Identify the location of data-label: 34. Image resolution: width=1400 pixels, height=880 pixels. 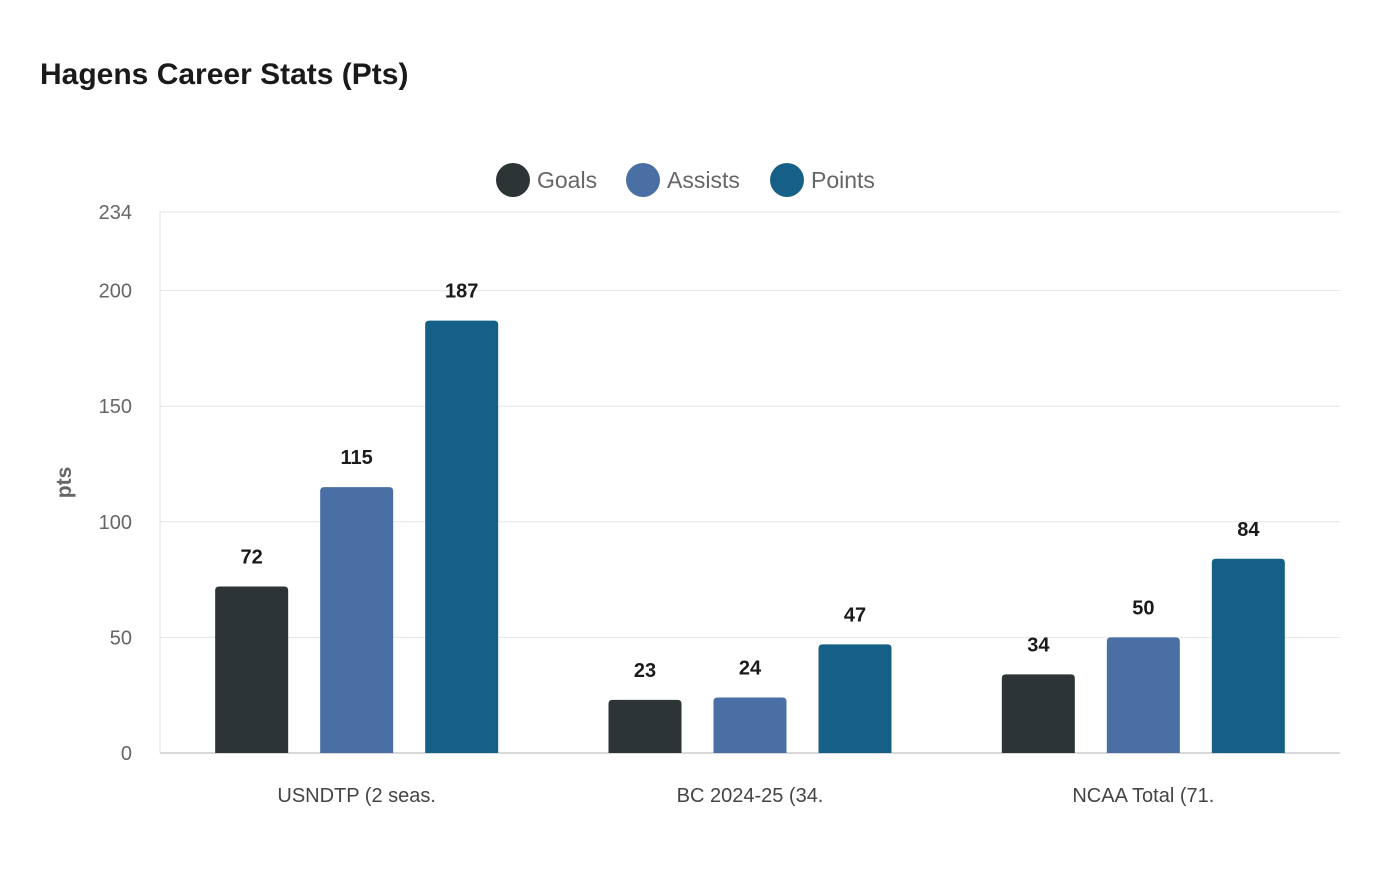
(1038, 645).